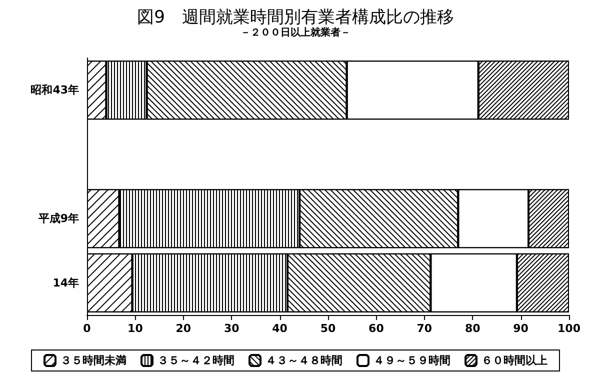 This screenshot has width=591, height=377. I want to click on legend-label: ３５～４２時間, so click(196, 360).